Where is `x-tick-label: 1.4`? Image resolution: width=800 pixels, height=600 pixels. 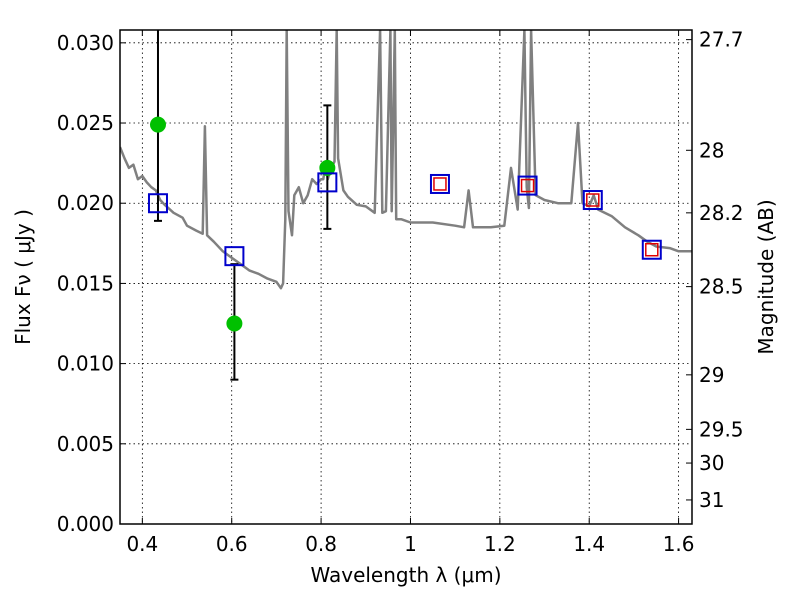 x-tick-label: 1.4 is located at coordinates (589, 544).